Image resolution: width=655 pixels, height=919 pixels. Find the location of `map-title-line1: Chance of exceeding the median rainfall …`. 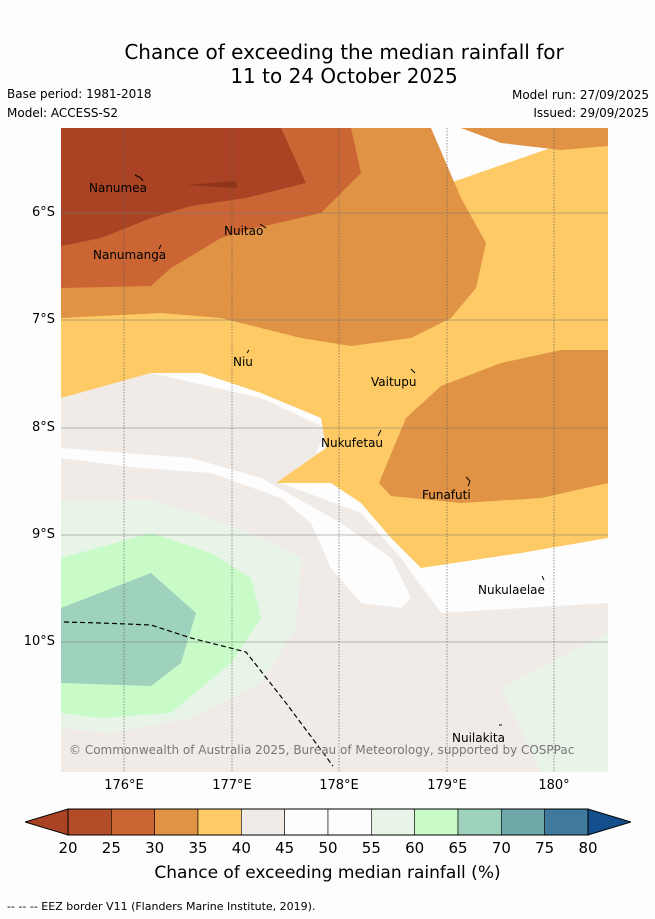

map-title-line1: Chance of exceeding the median rainfall … is located at coordinates (344, 52).